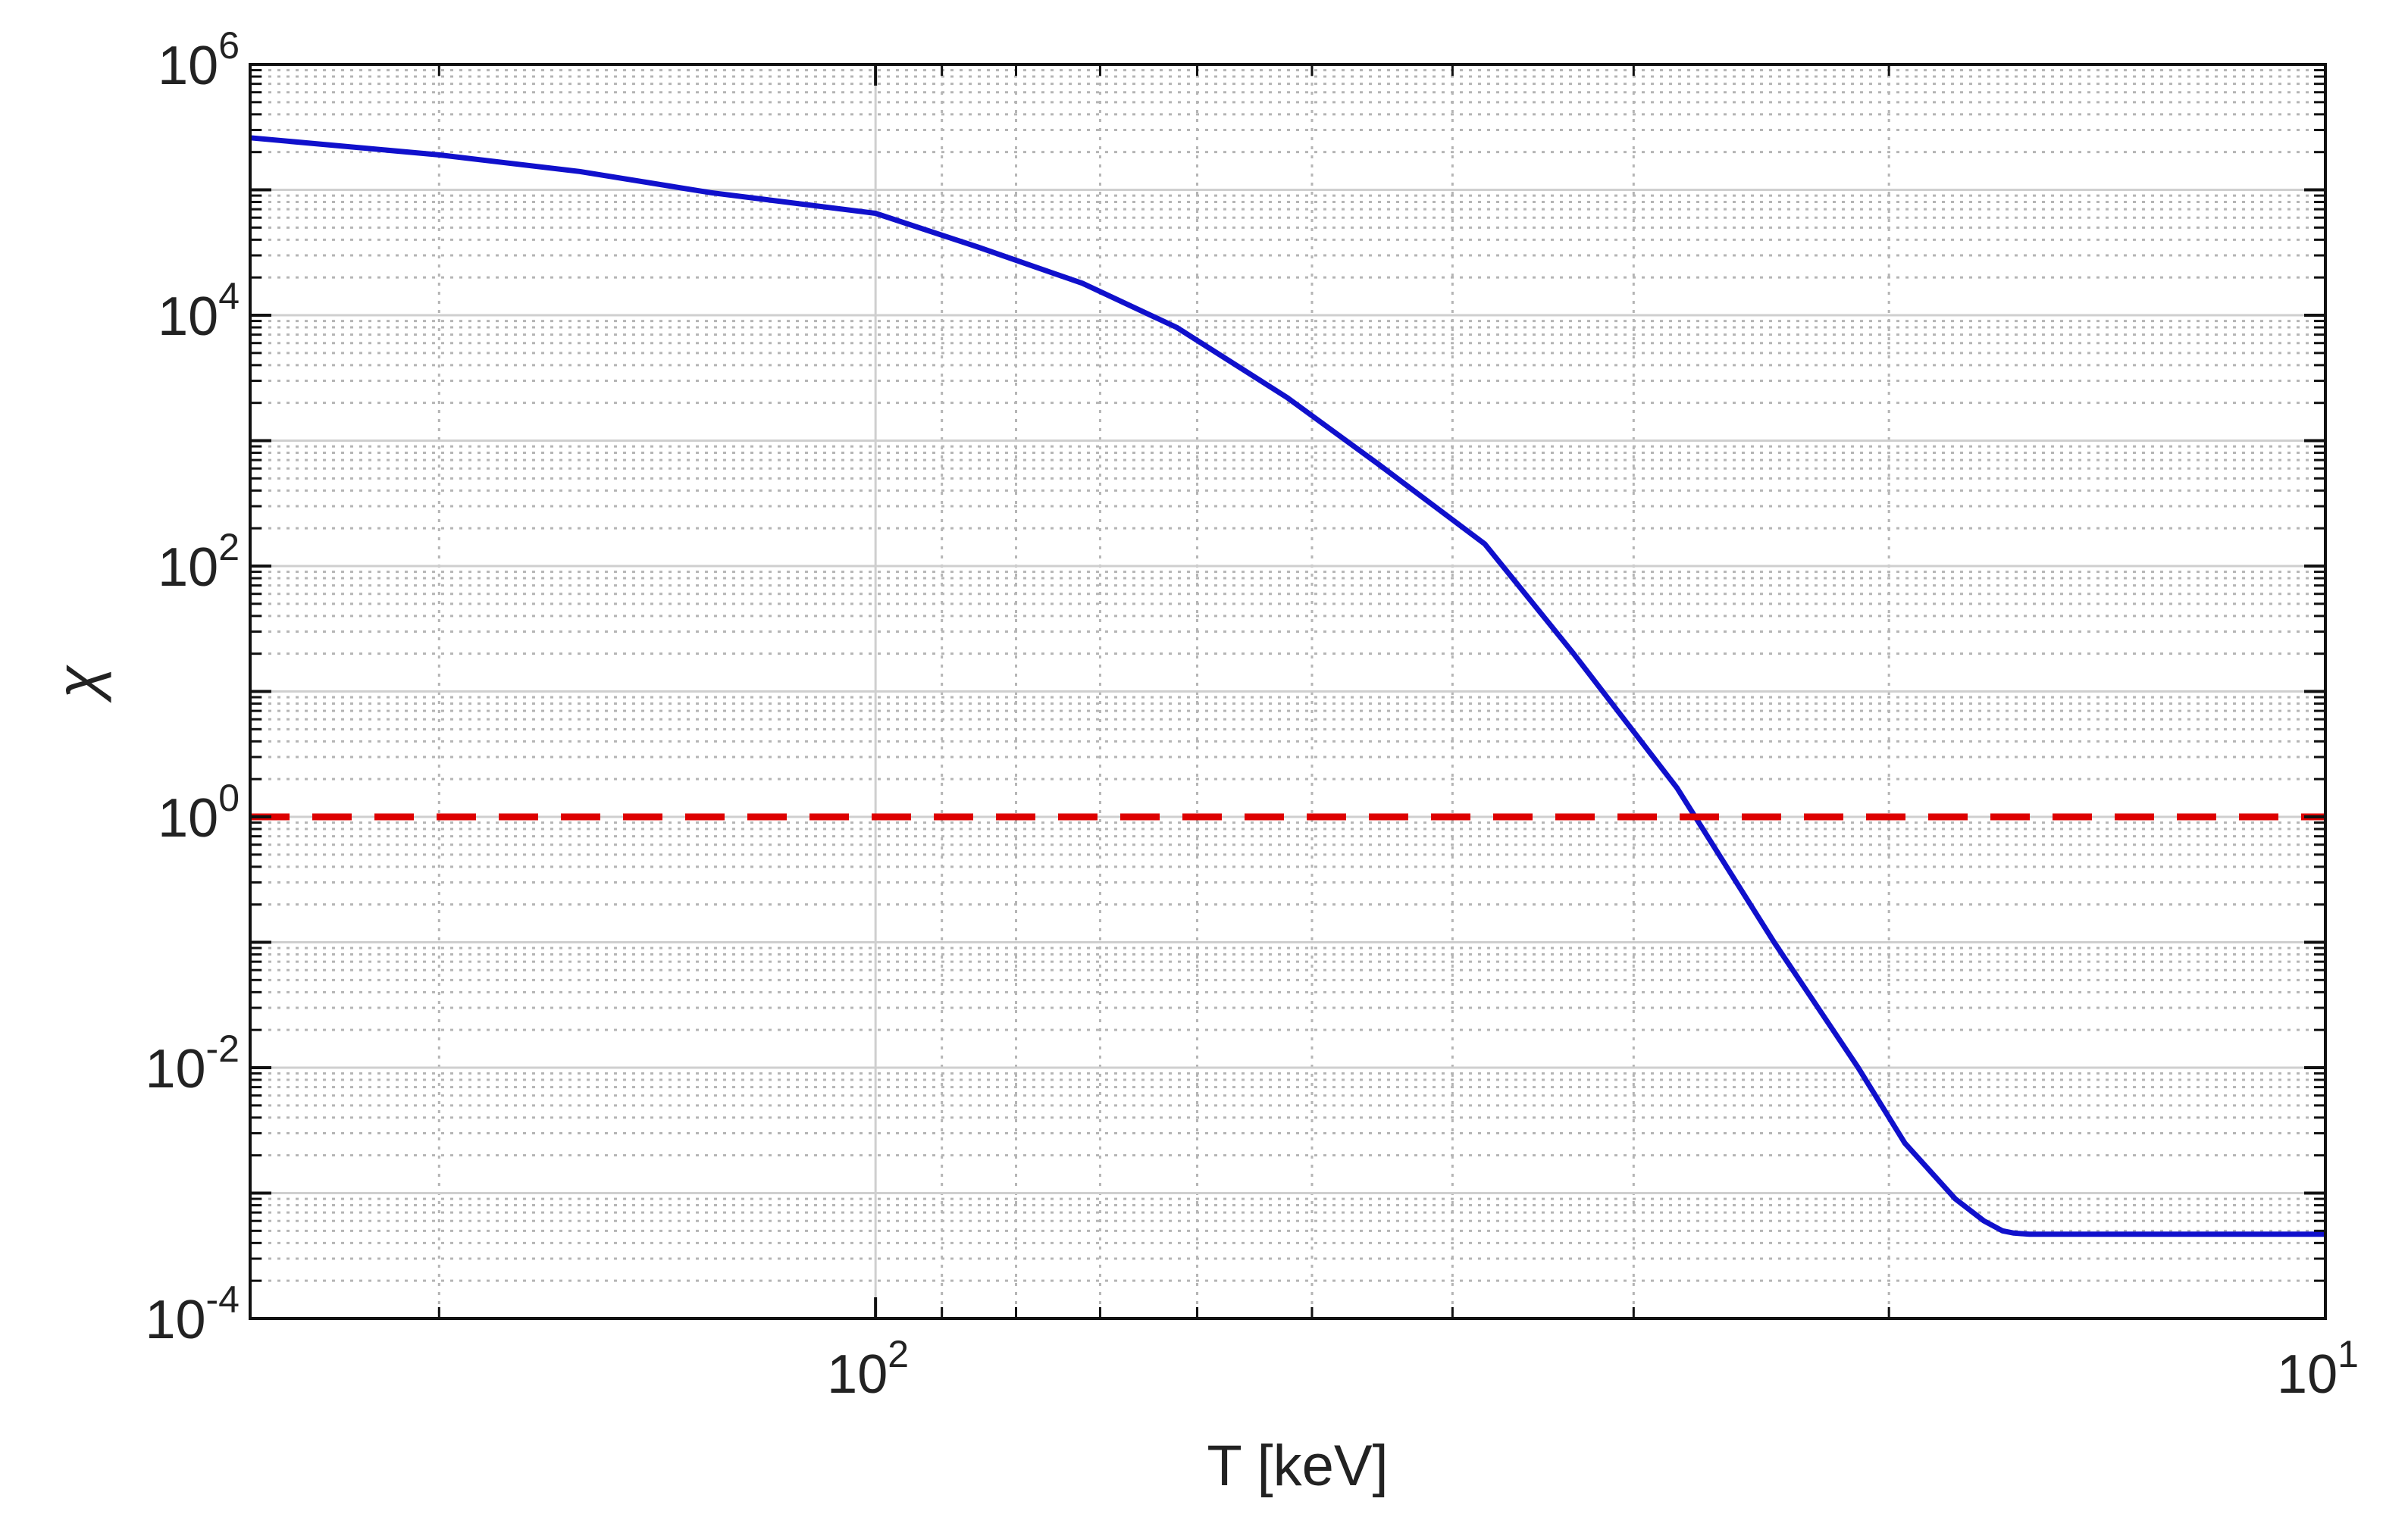  What do you see at coordinates (1297, 1466) in the screenshot?
I see `x-axis-label: T [keV]` at bounding box center [1297, 1466].